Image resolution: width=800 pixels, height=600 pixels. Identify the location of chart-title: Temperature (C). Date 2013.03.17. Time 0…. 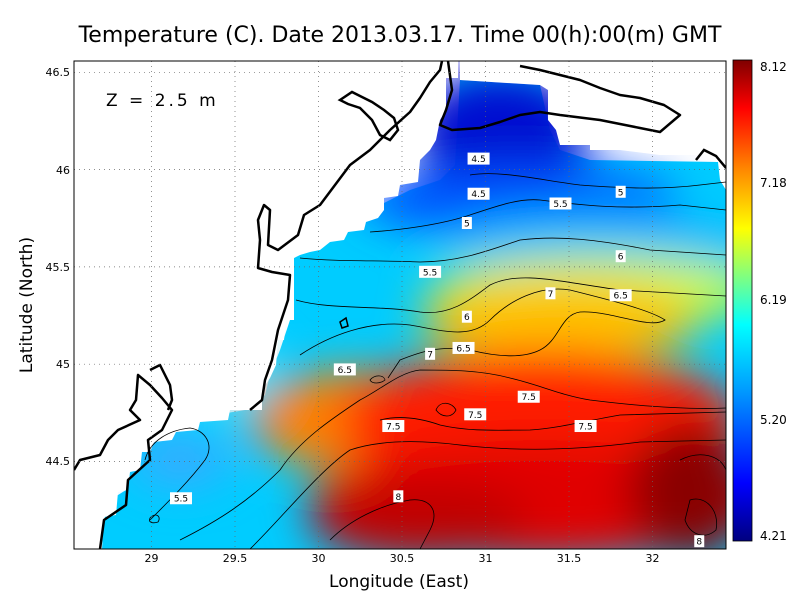
(400, 35).